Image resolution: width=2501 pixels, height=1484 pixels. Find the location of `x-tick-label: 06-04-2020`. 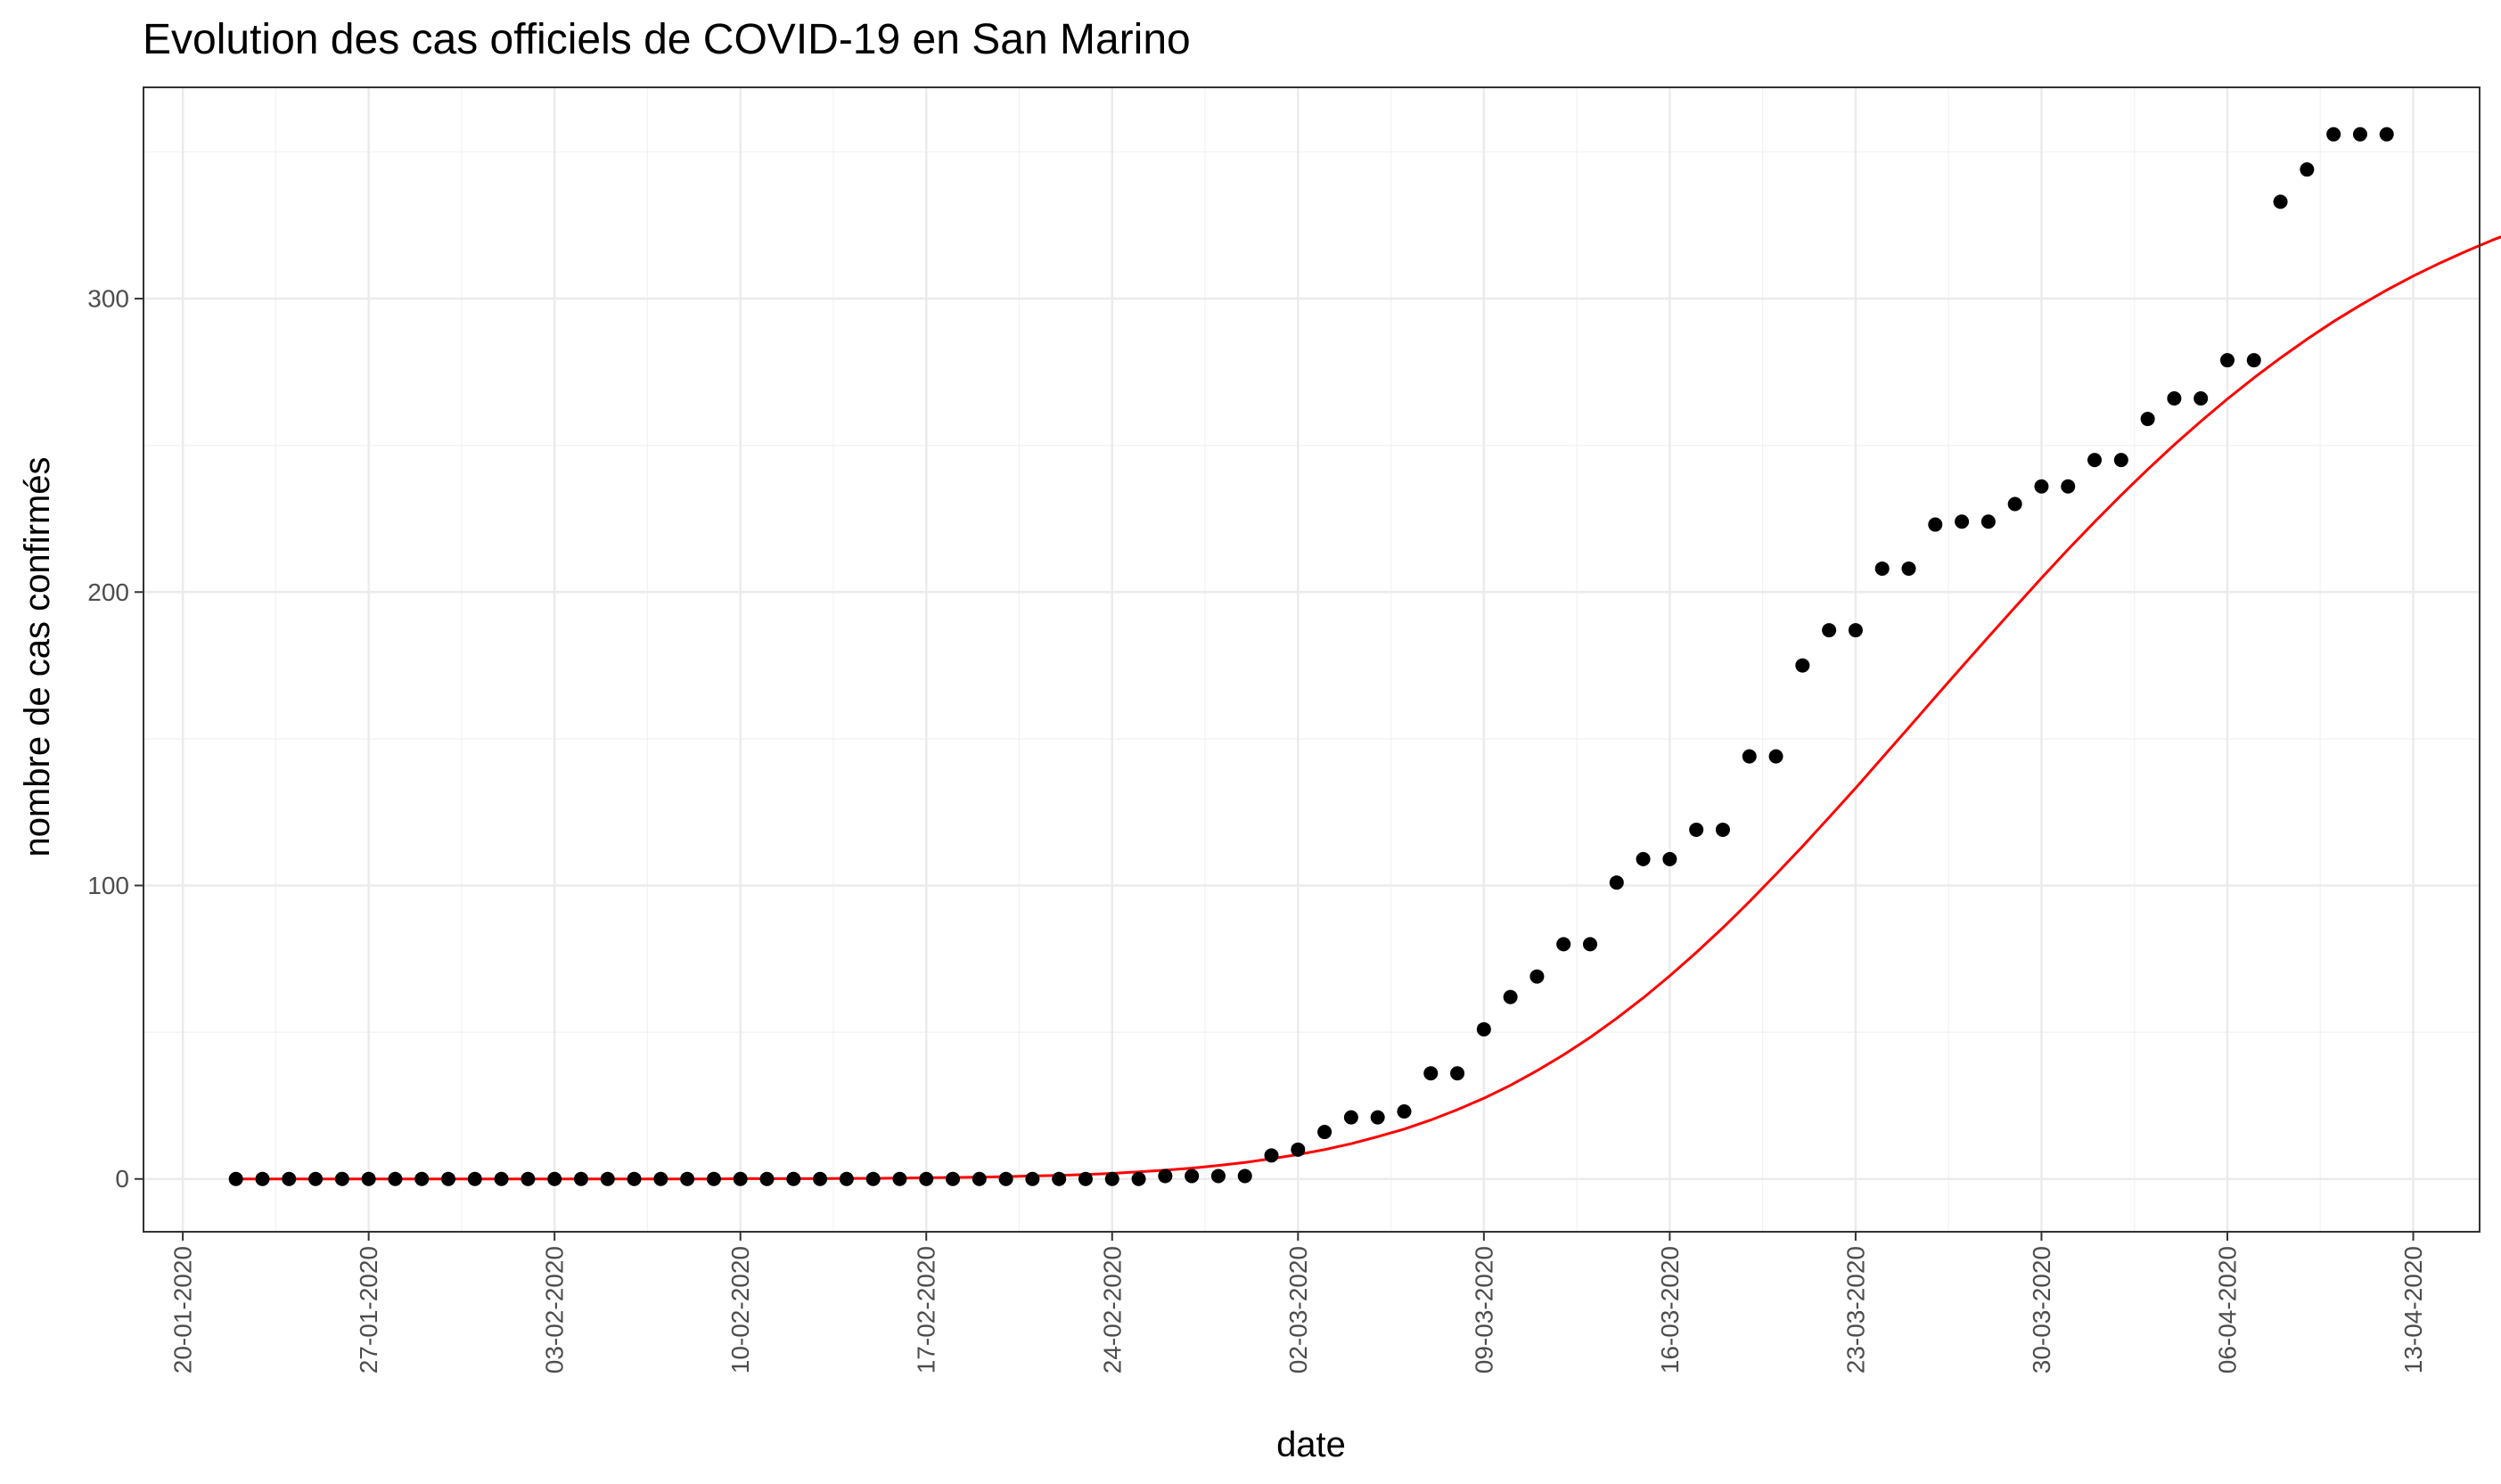

x-tick-label: 06-04-2020 is located at coordinates (2227, 1309).